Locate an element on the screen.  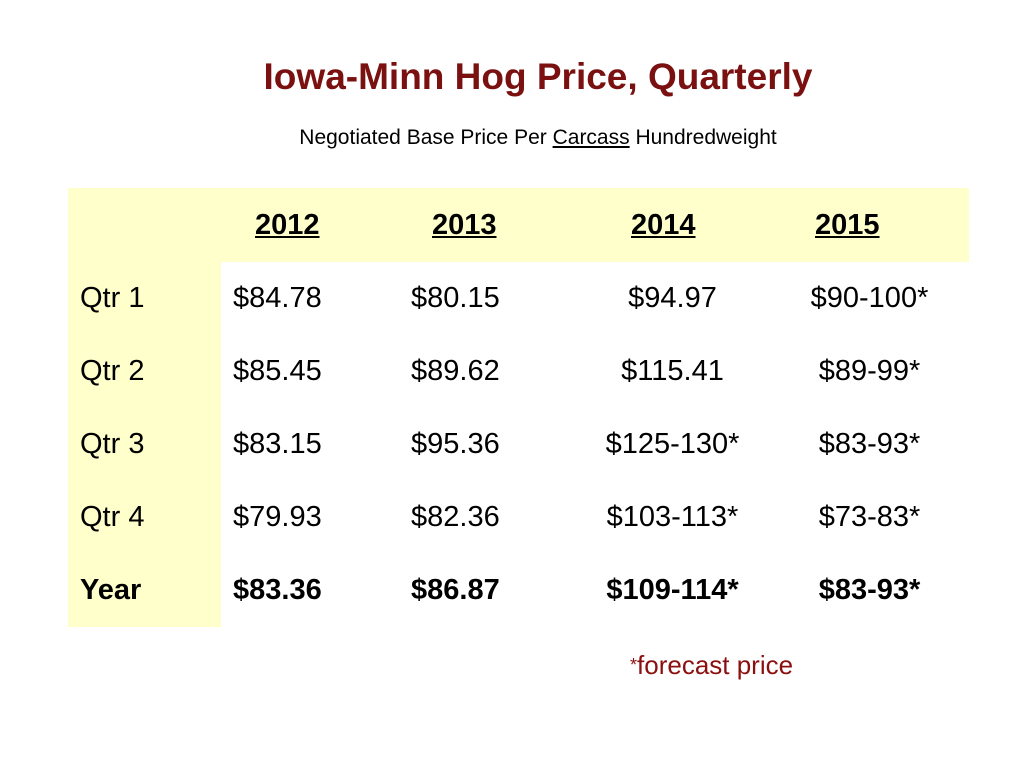
cell-2014-forecast: $125-130* is located at coordinates (672, 444).